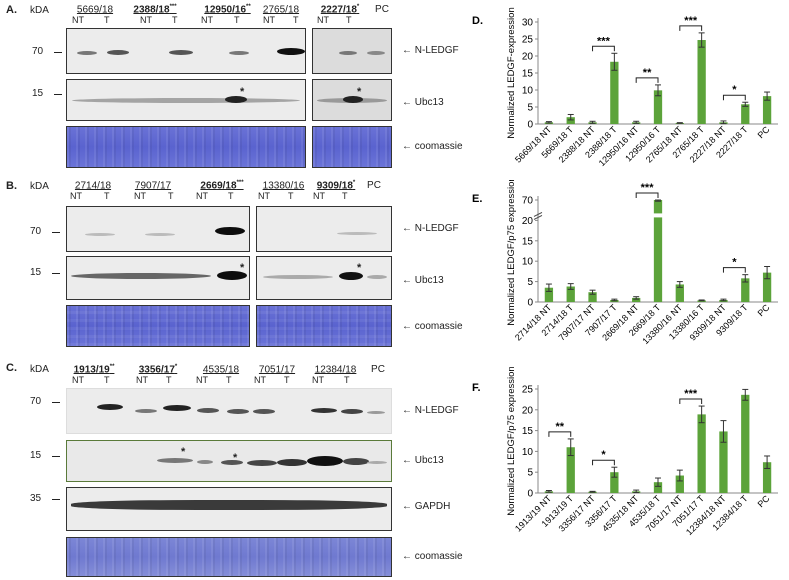 The image size is (789, 580). Describe the element at coordinates (158, 370) in the screenshot. I see `sample-label: 3356/17*` at that location.